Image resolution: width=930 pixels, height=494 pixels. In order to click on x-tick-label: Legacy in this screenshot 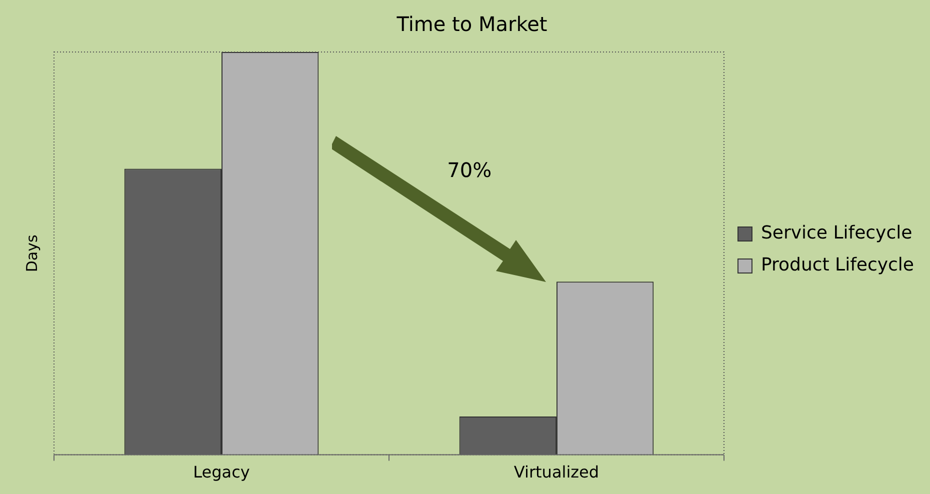, I will do `click(221, 472)`.